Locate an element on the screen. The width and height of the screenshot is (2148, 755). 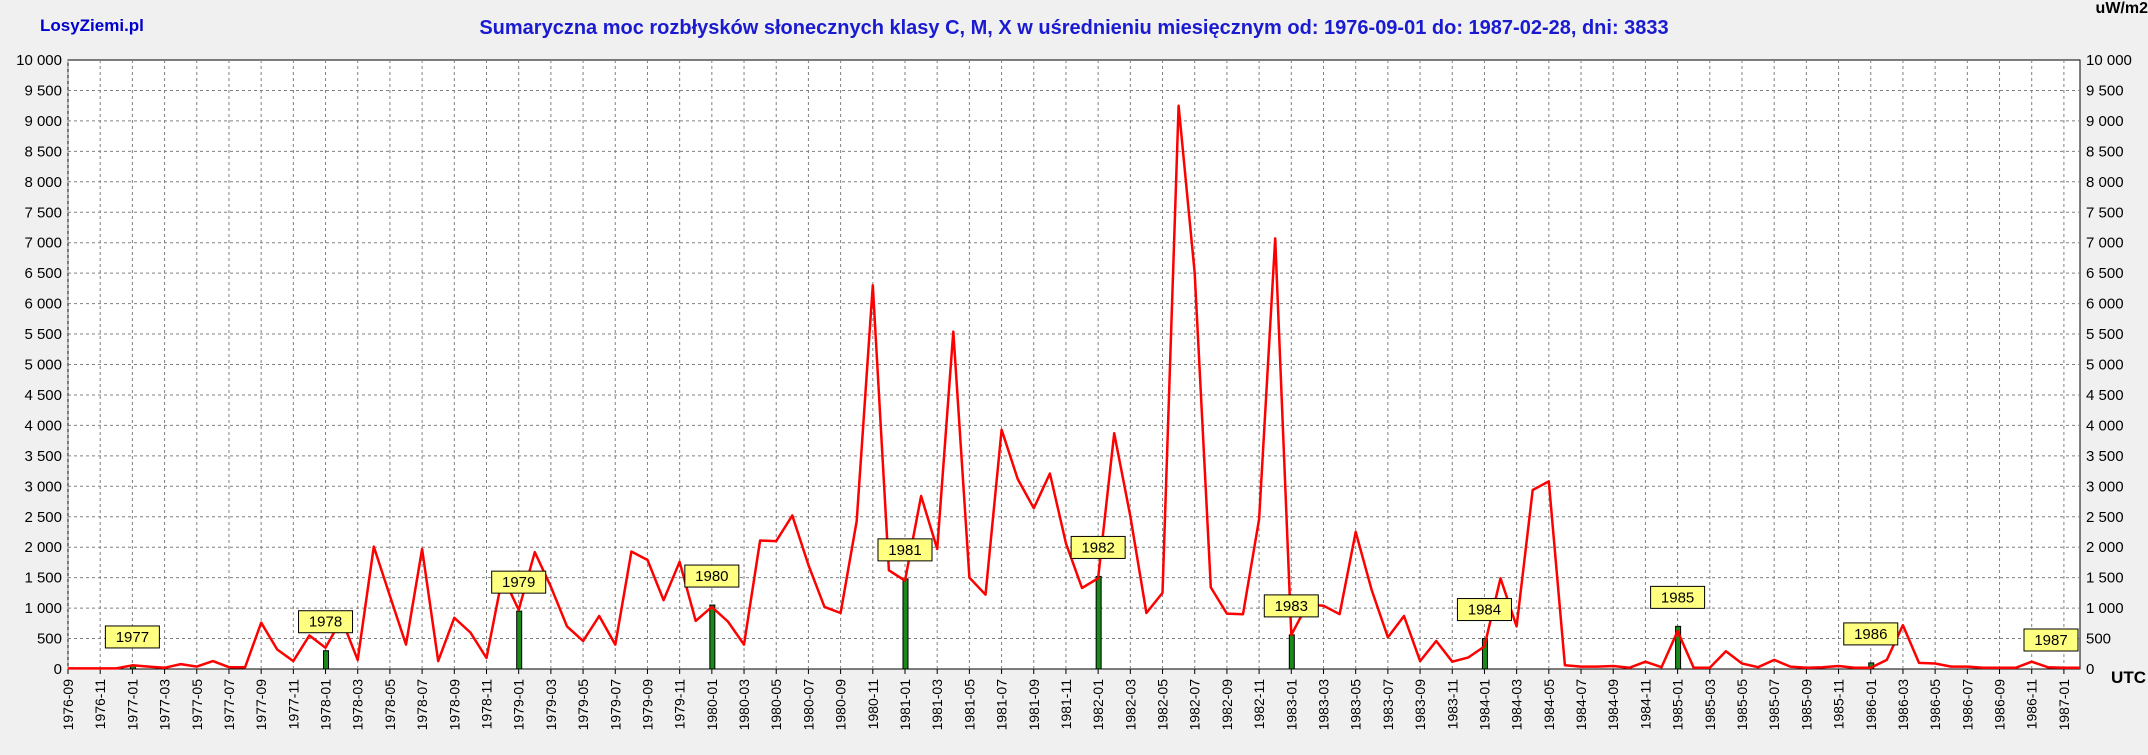
y-tick-label-left: 8 500 is located at coordinates (43, 151).